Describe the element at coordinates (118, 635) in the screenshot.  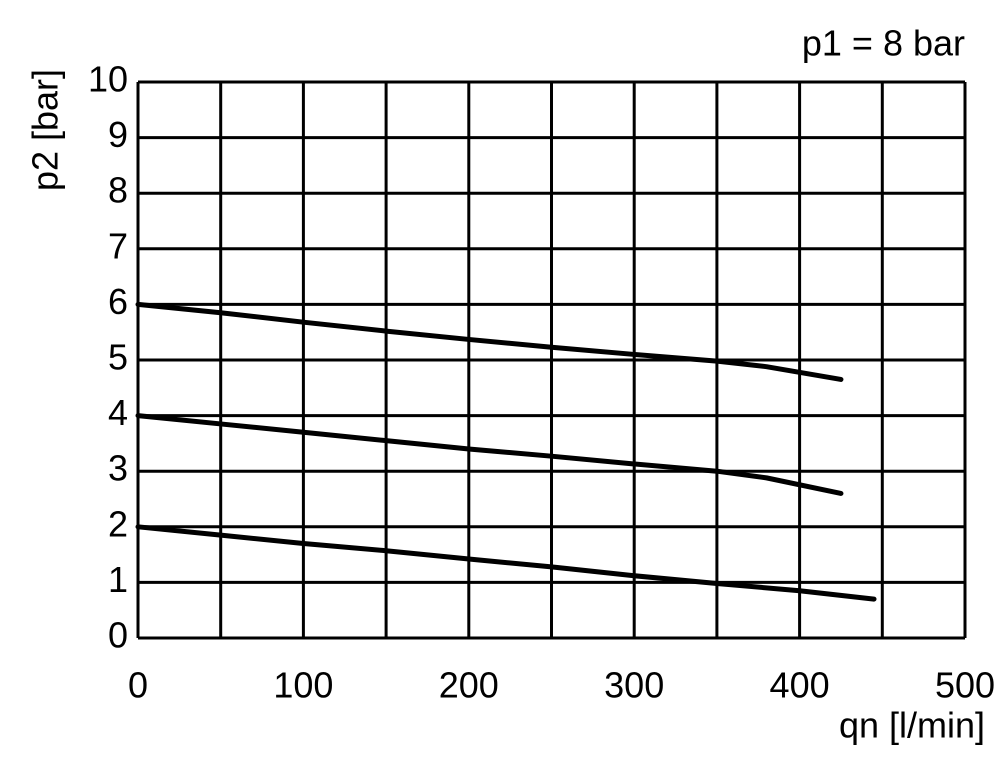
I see `y-tick-label: 0` at that location.